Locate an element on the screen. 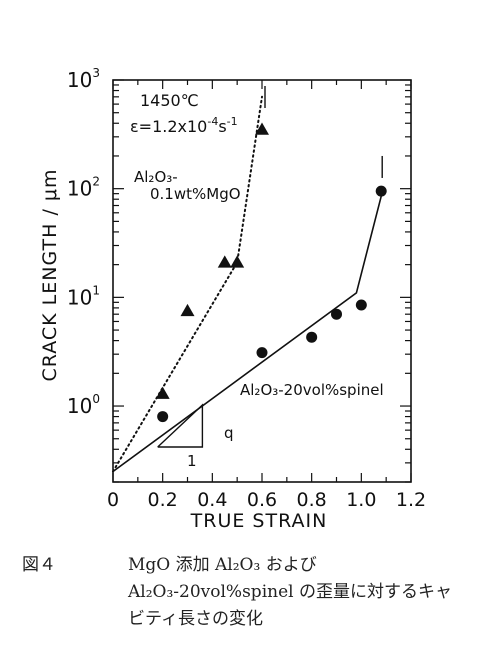 This screenshot has height=660, width=483. condition-rate-exp: -4 is located at coordinates (212, 121).